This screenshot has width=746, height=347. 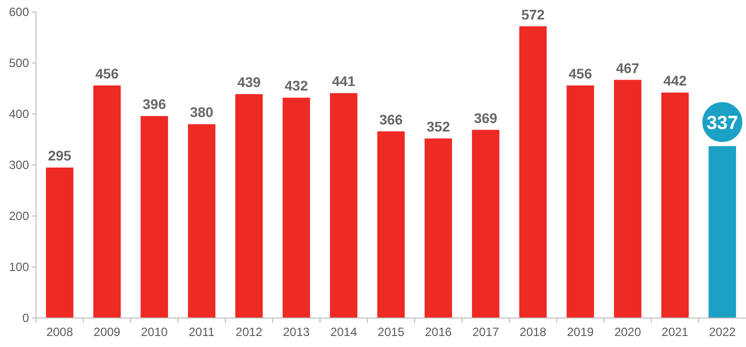 I want to click on y-tick-label: 600, so click(x=19, y=12).